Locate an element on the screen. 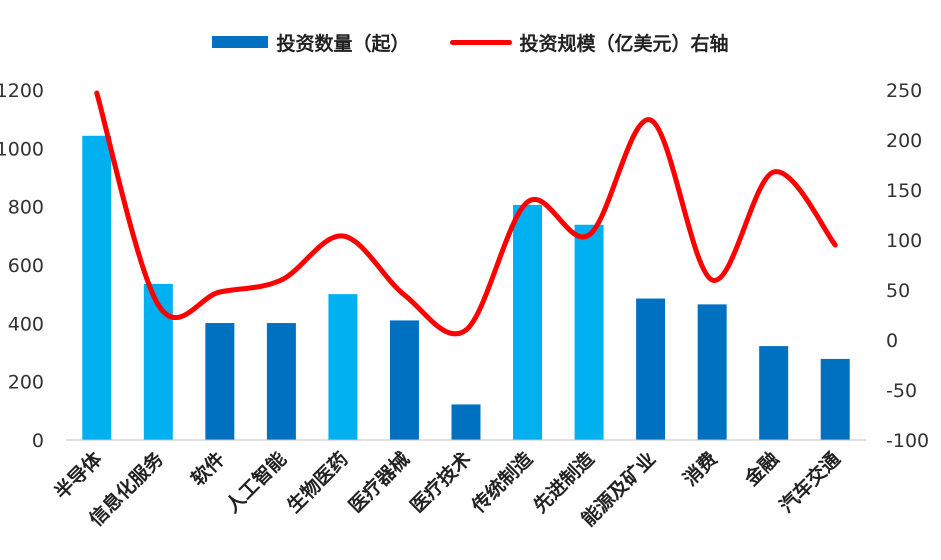  right-tick-label: 100 is located at coordinates (904, 241).